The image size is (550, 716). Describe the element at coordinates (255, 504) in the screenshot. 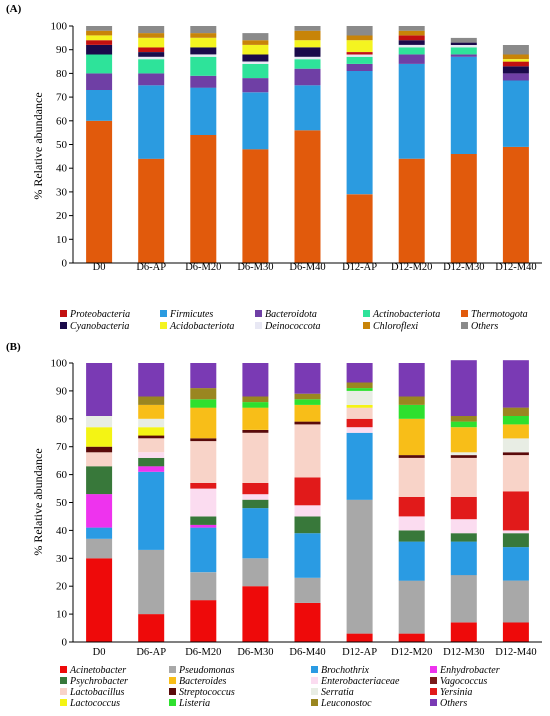

I see `b-bar-d6-m30-psychrobacter` at that location.